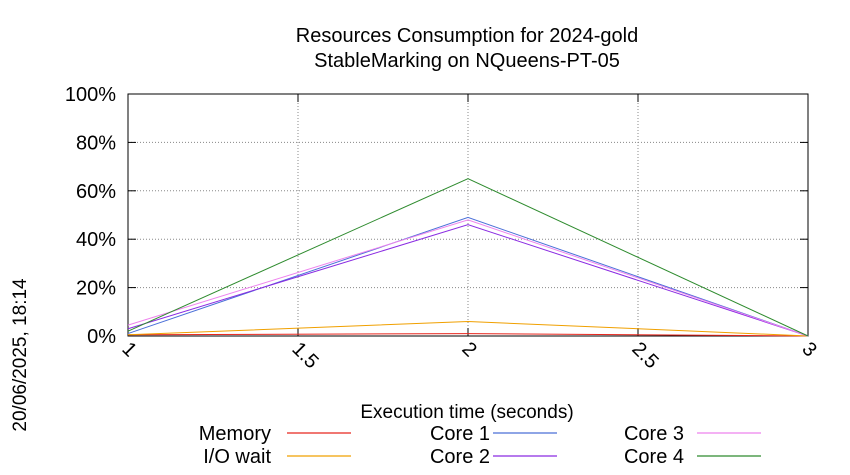 Image resolution: width=850 pixels, height=475 pixels. Describe the element at coordinates (96, 192) in the screenshot. I see `y-tick-label: 60%` at that location.